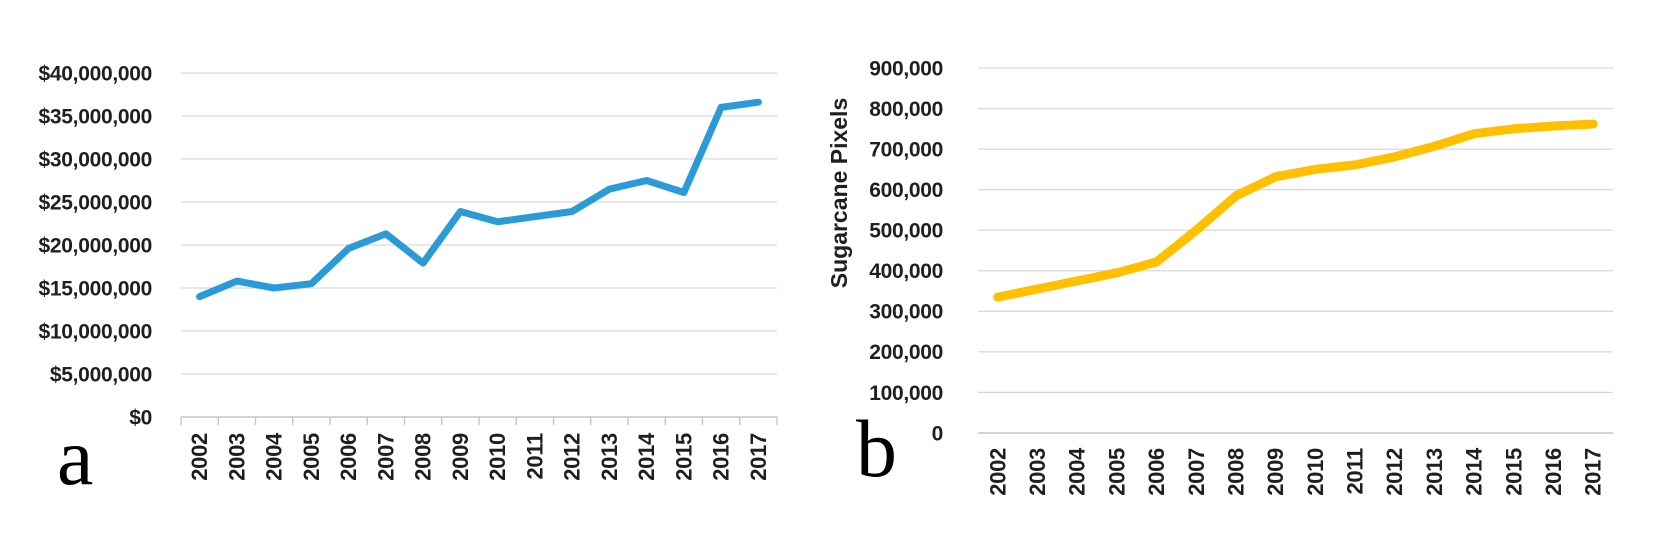 This screenshot has width=1661, height=550. I want to click on y-tick-label: 0, so click(937, 433).